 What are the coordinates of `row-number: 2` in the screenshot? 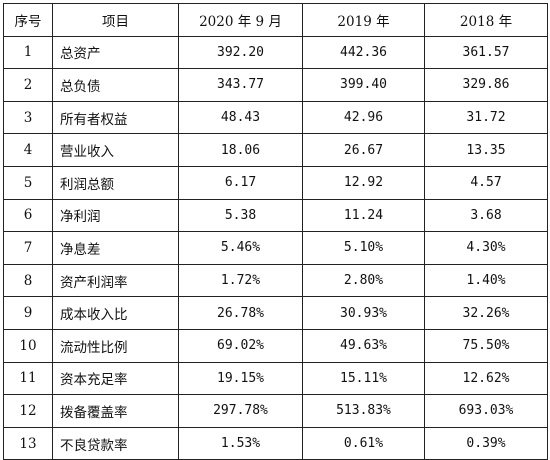 It's located at (28, 85).